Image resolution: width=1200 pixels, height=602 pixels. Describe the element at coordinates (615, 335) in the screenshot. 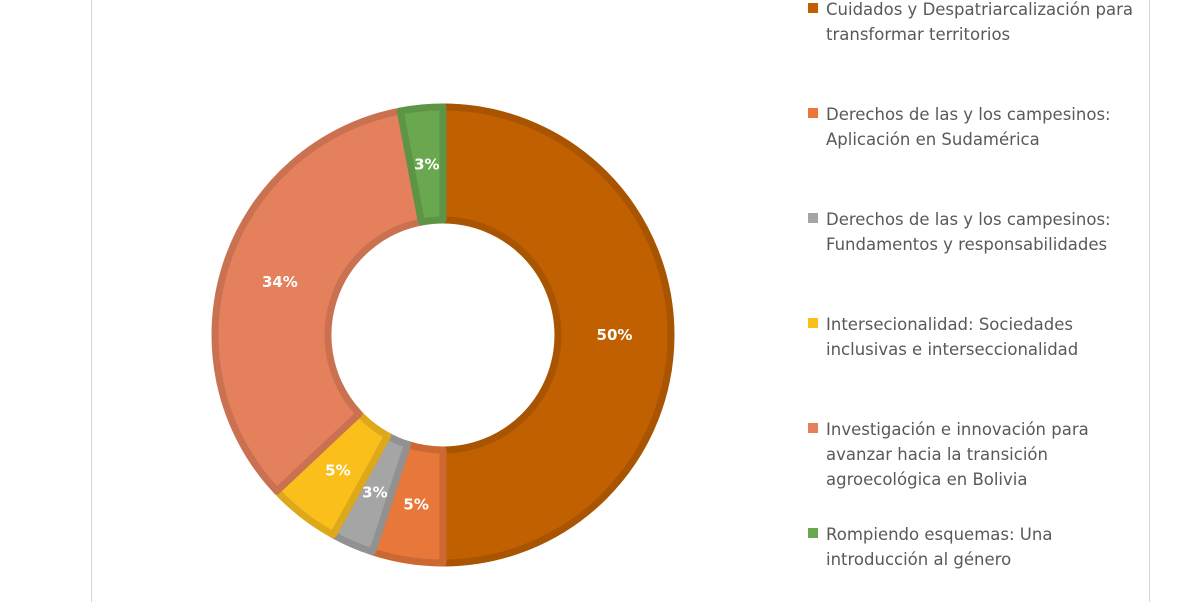

I see `slice-label-1: 50%` at that location.